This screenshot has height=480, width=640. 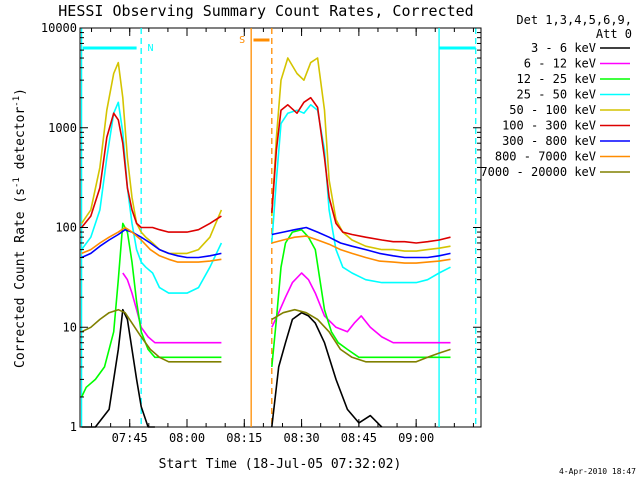 What do you see at coordinates (59, 28) in the screenshot?
I see `y-tick-label: 10000` at bounding box center [59, 28].